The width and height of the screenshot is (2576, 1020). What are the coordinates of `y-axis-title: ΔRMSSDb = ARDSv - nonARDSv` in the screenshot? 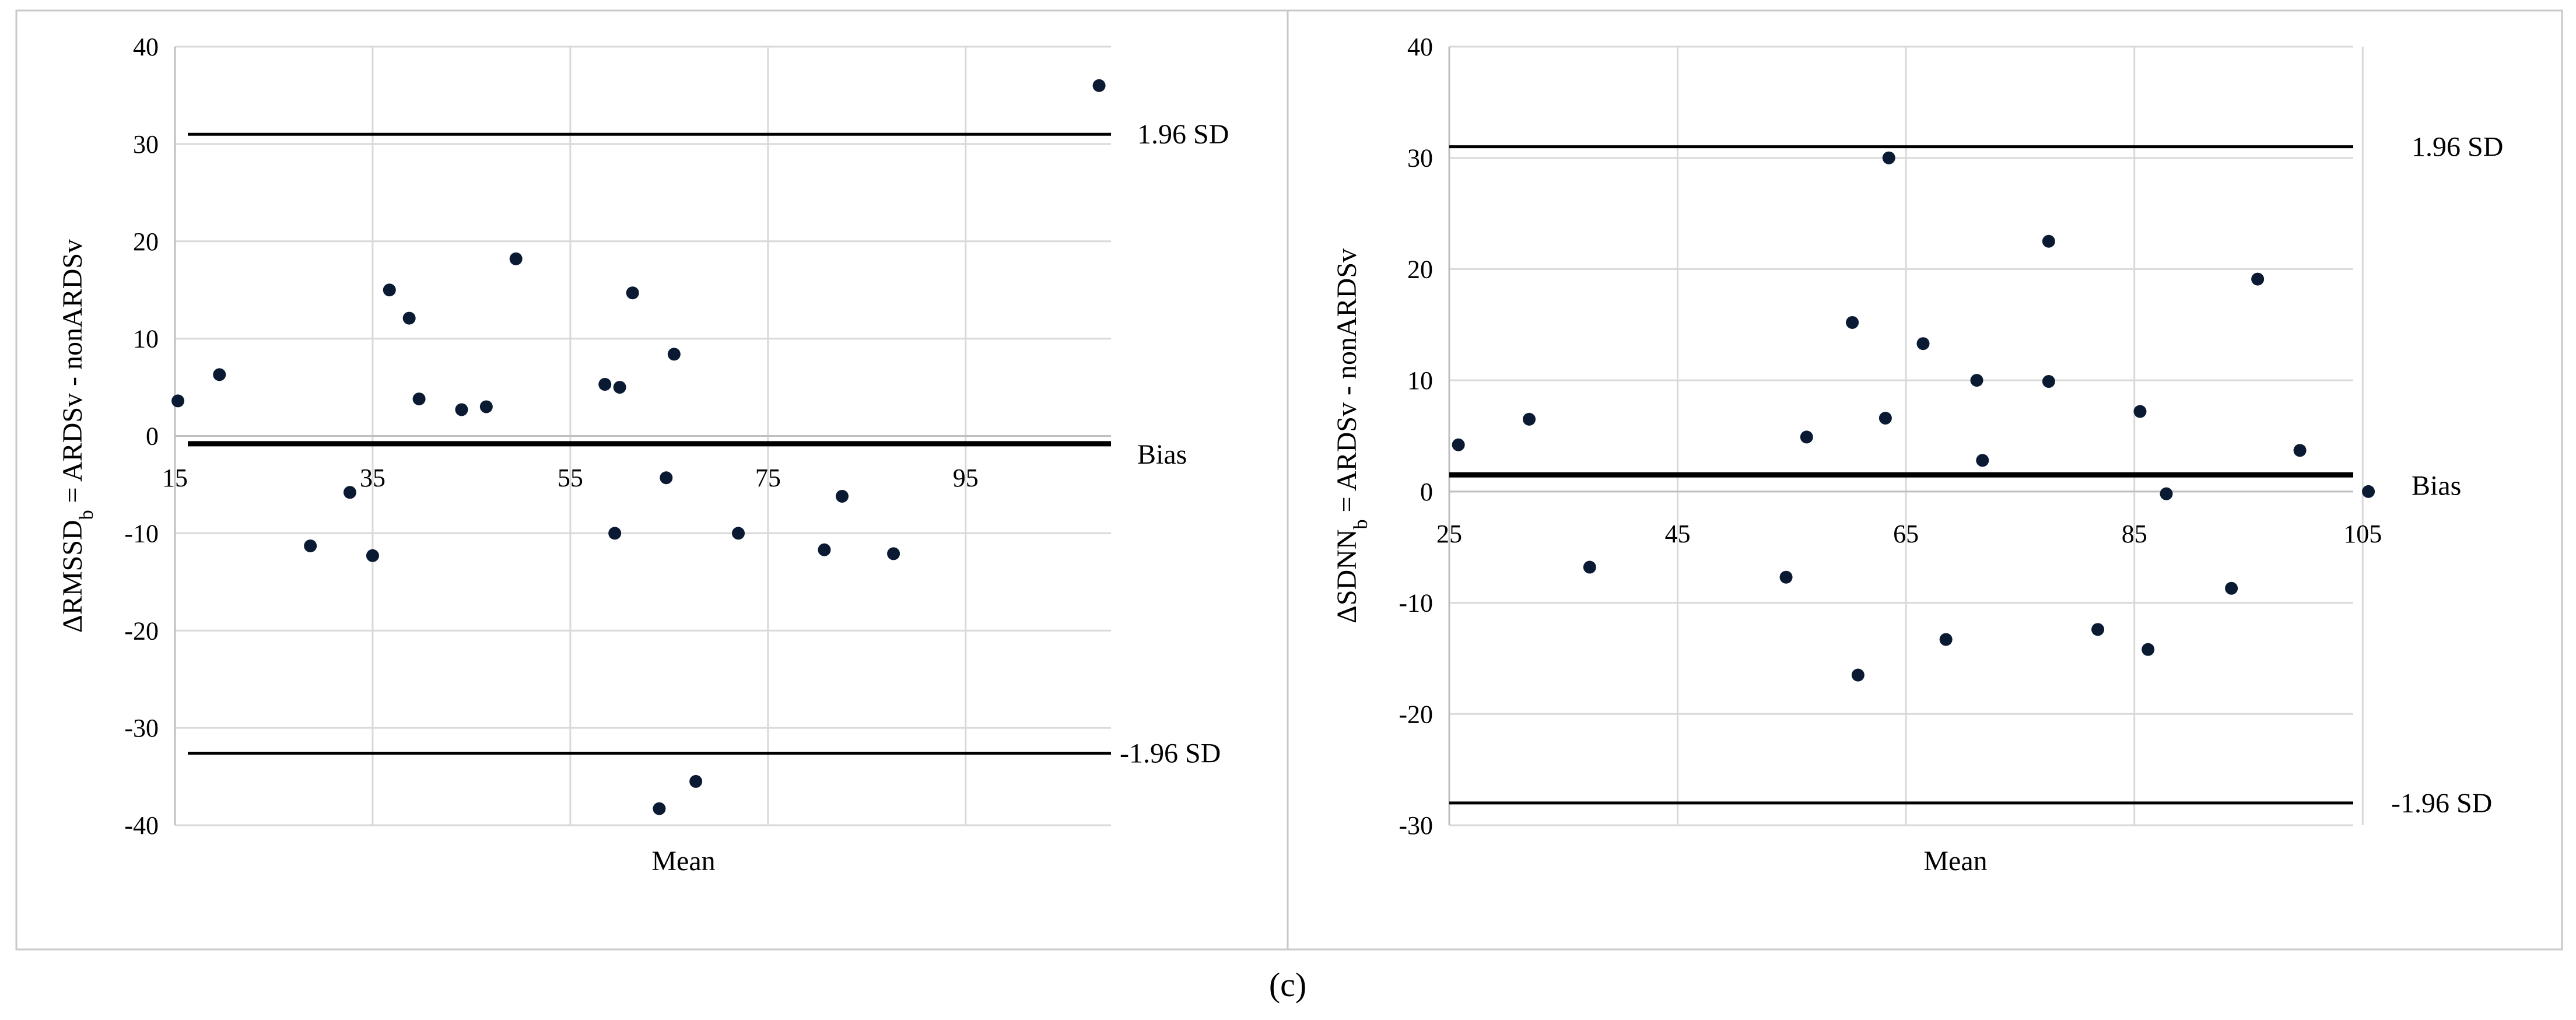 It's located at (77, 436).